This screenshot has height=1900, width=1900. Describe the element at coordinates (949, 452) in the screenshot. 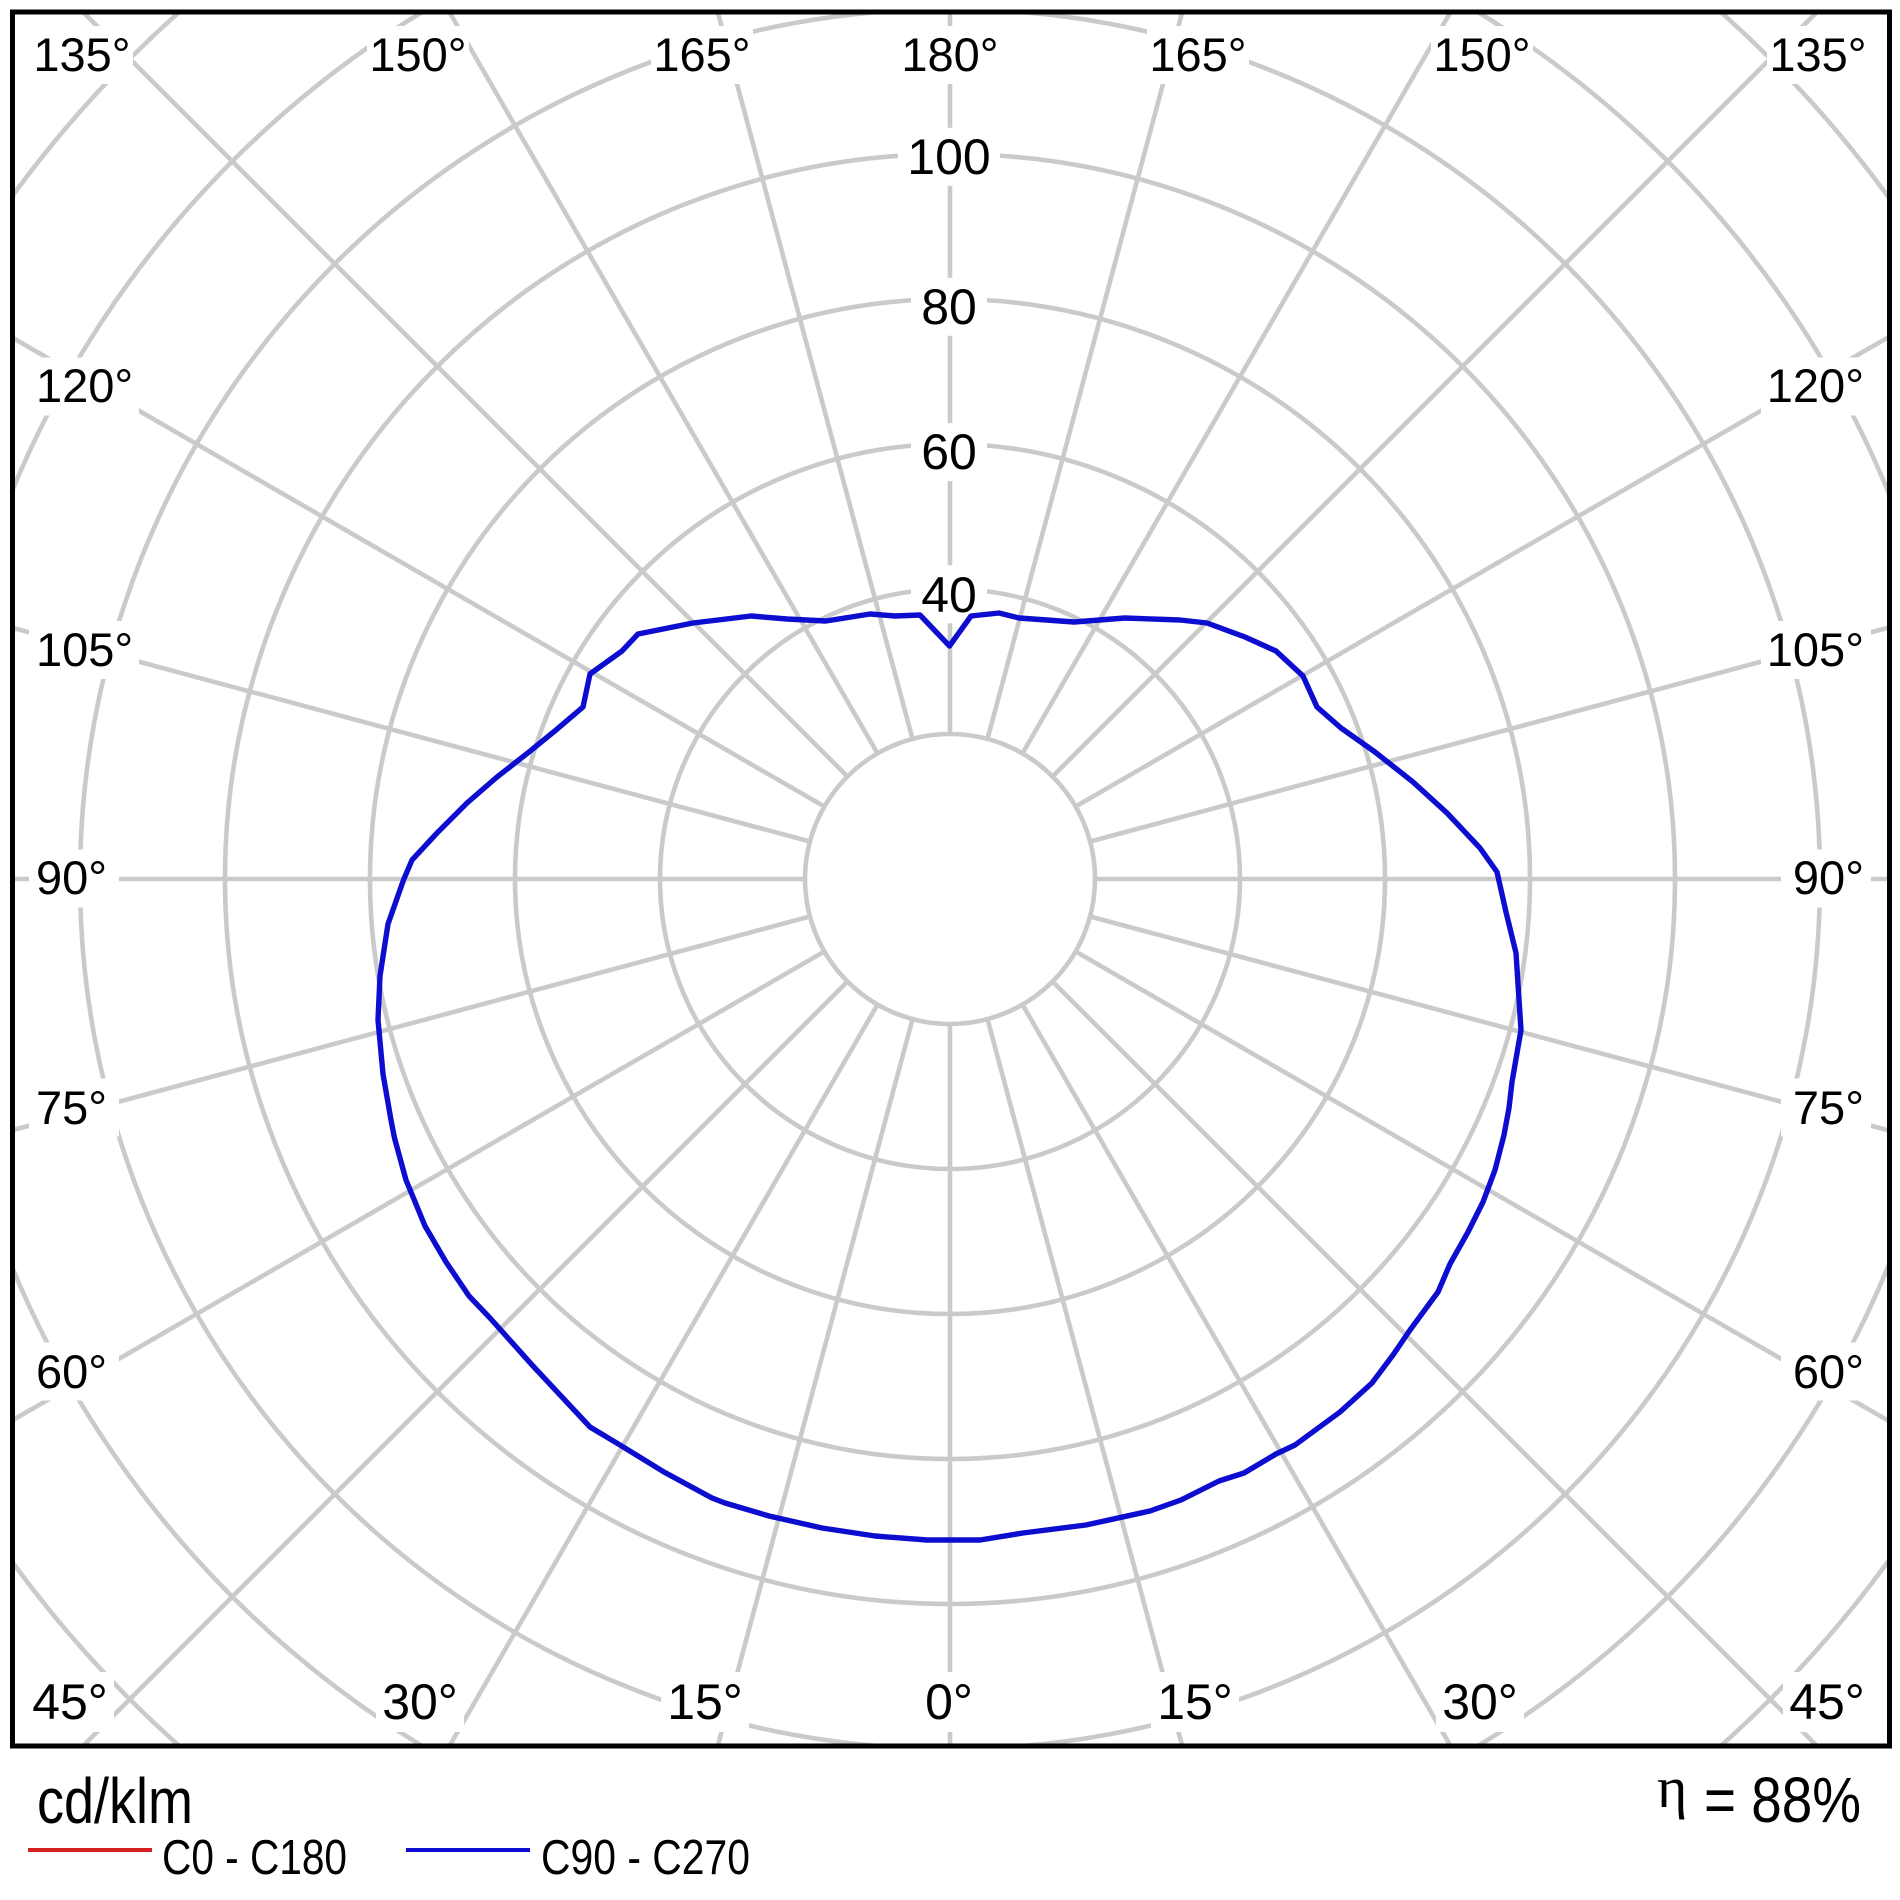

I see `svg-text: 60` at that location.